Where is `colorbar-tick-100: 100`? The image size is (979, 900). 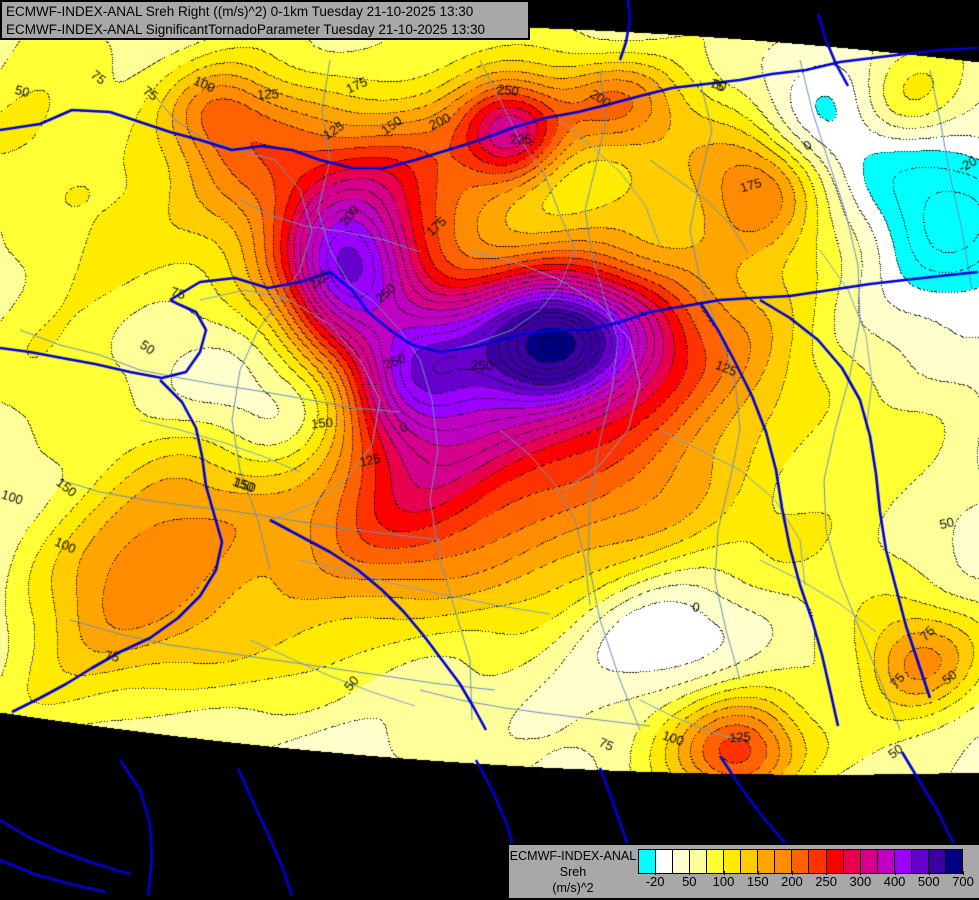 colorbar-tick-100: 100 is located at coordinates (723, 881).